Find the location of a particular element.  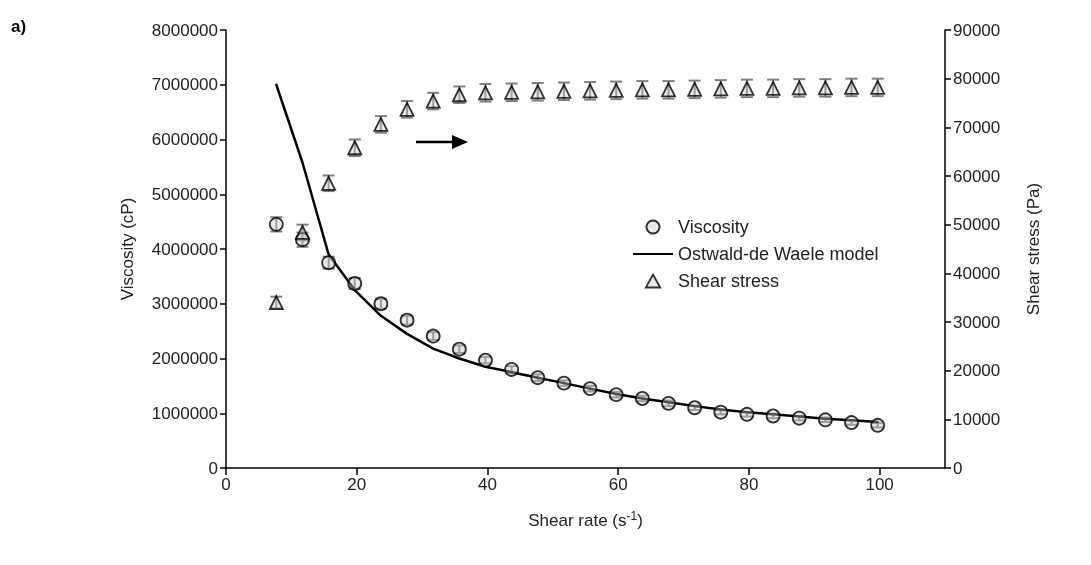

y2-axis-title: Shear stress (Pa) is located at coordinates (1033, 249).